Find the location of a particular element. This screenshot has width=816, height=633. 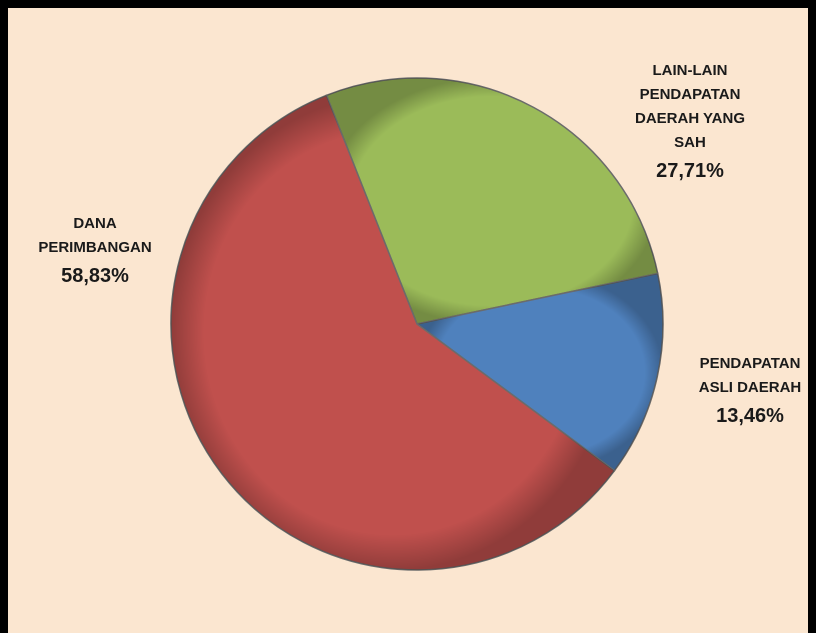

slice-label: LAIN-LAIN PENDAPATAN DAERAH YANG SAH is located at coordinates (690, 106).